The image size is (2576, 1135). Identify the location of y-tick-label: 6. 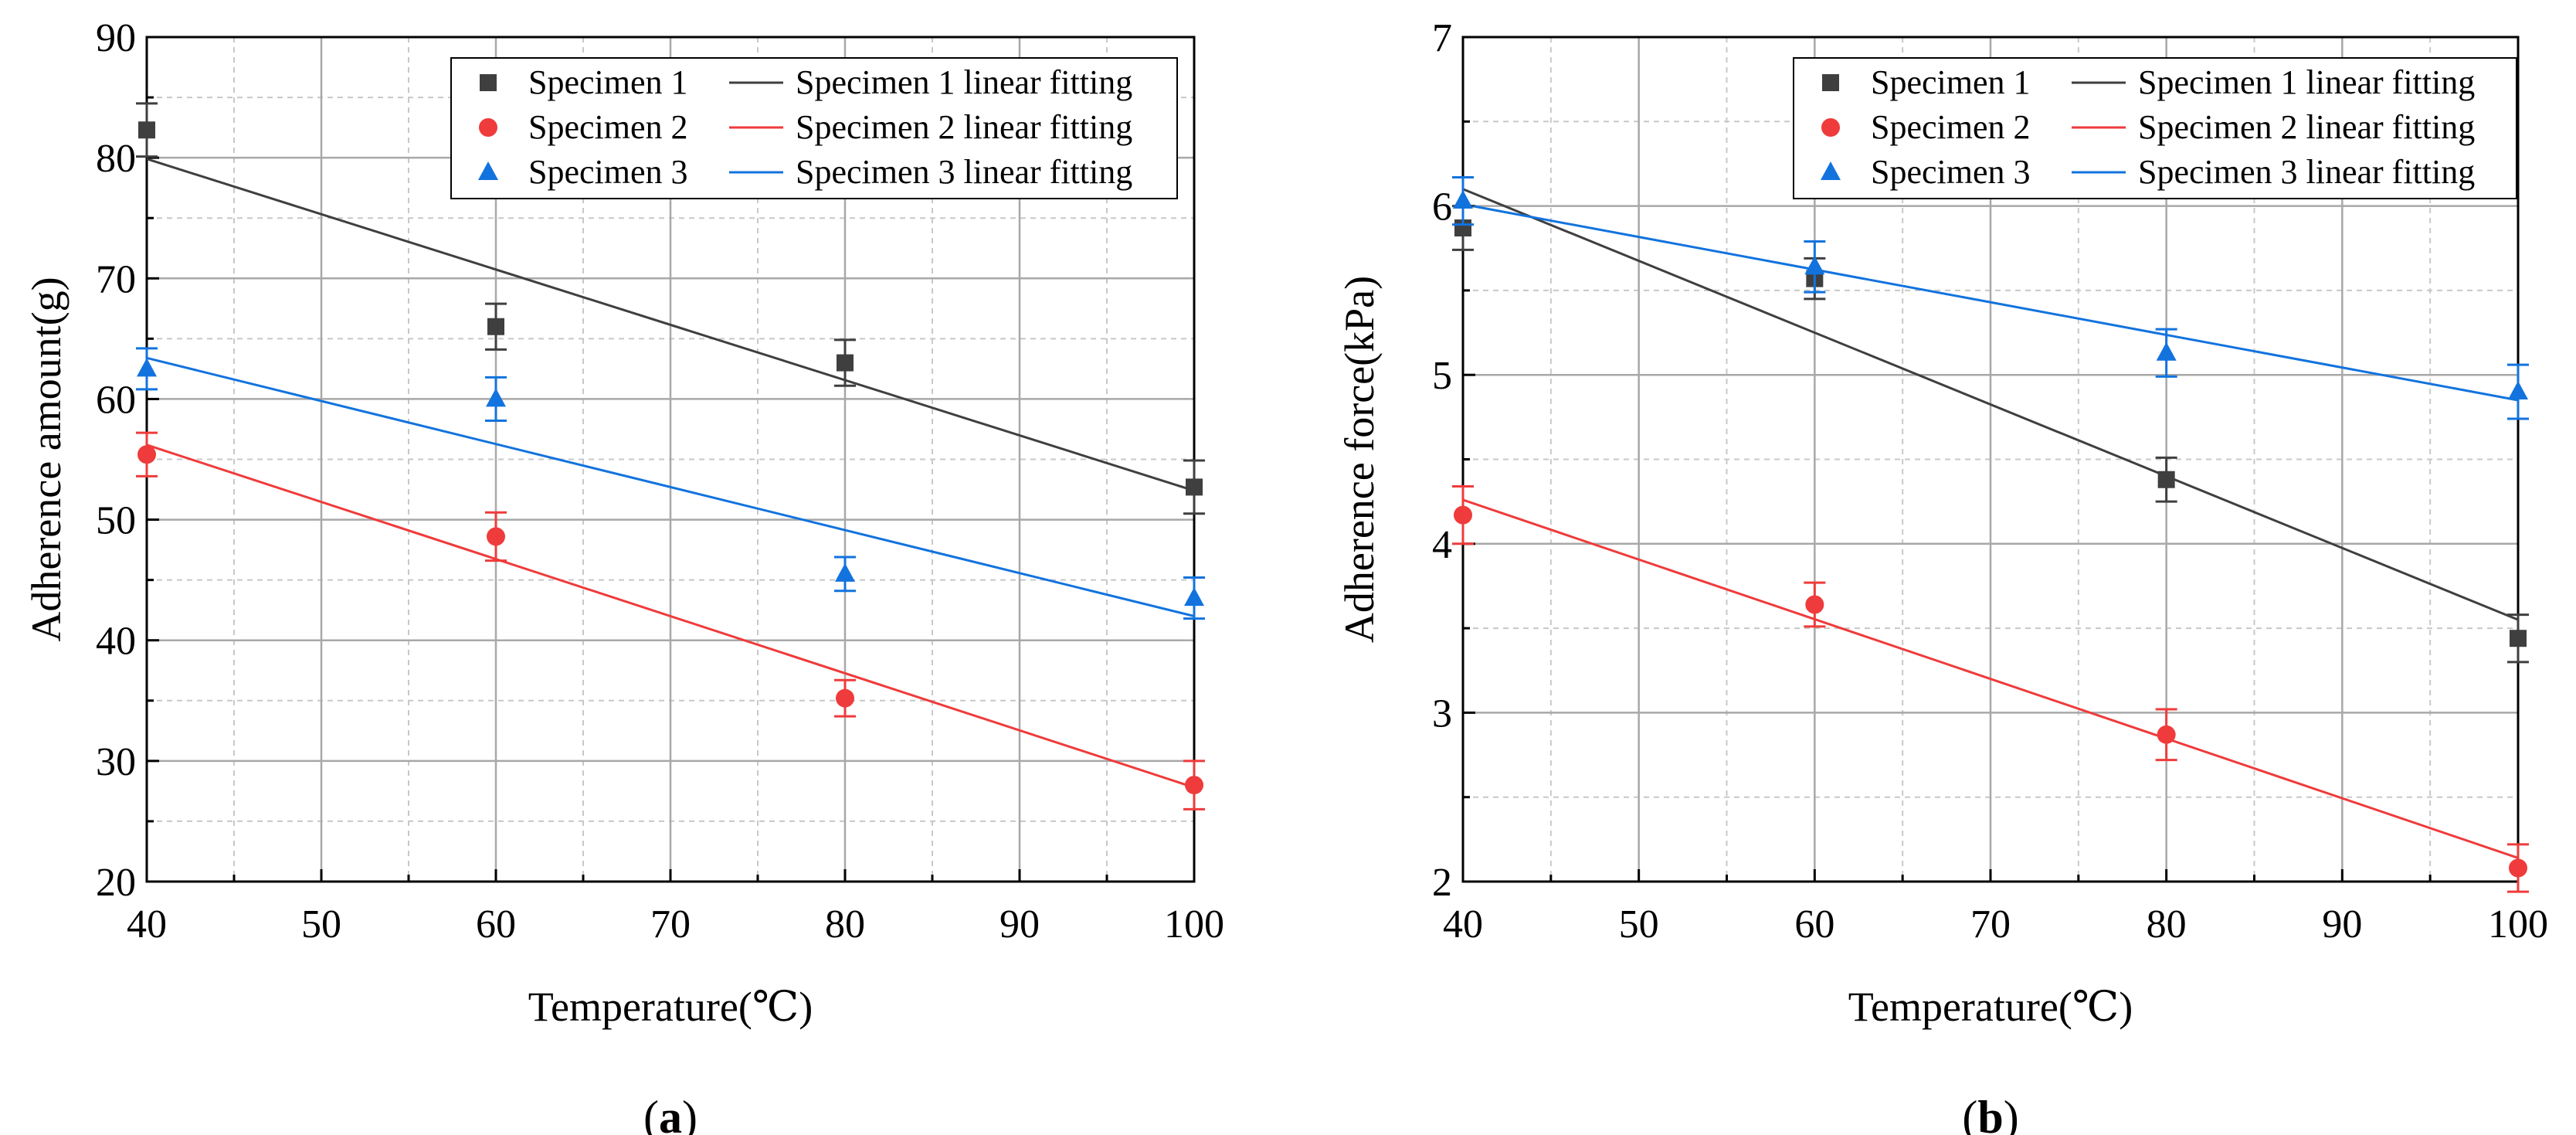
(1442, 207).